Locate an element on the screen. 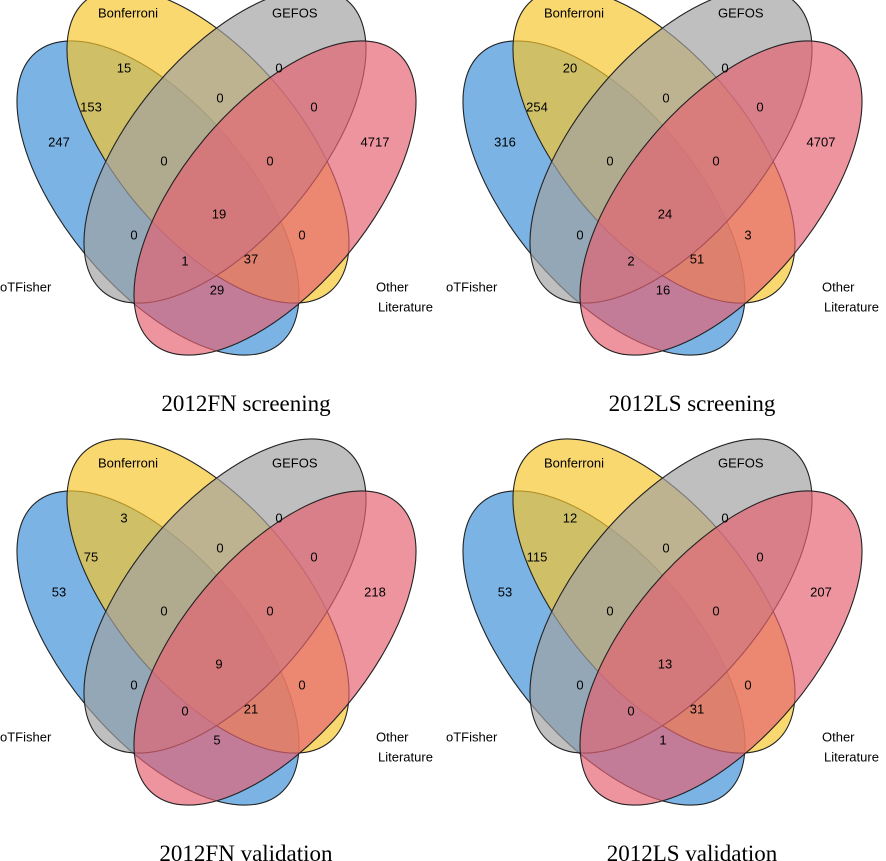  count-otfisher-only: 316 is located at coordinates (505, 141).